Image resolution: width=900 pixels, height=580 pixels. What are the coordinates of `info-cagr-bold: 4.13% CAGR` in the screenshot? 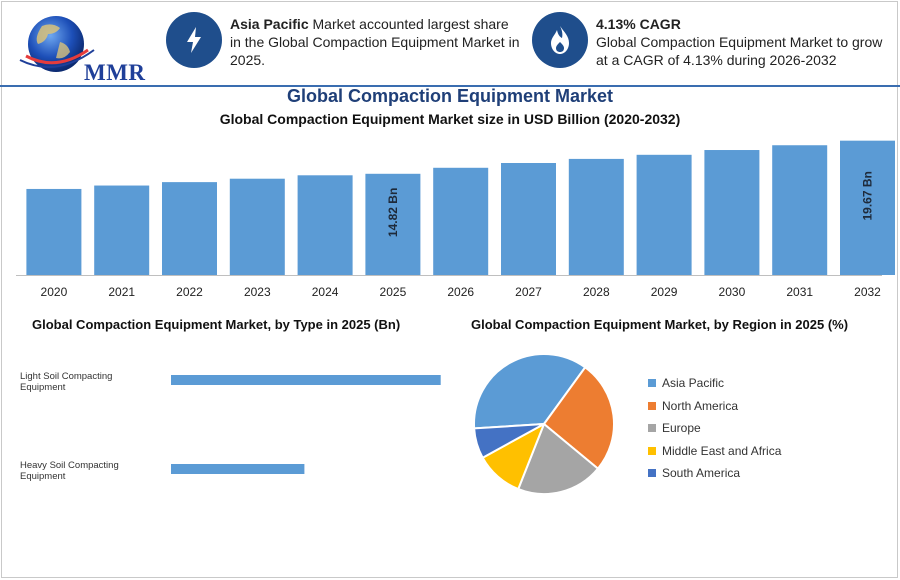 It's located at (638, 24).